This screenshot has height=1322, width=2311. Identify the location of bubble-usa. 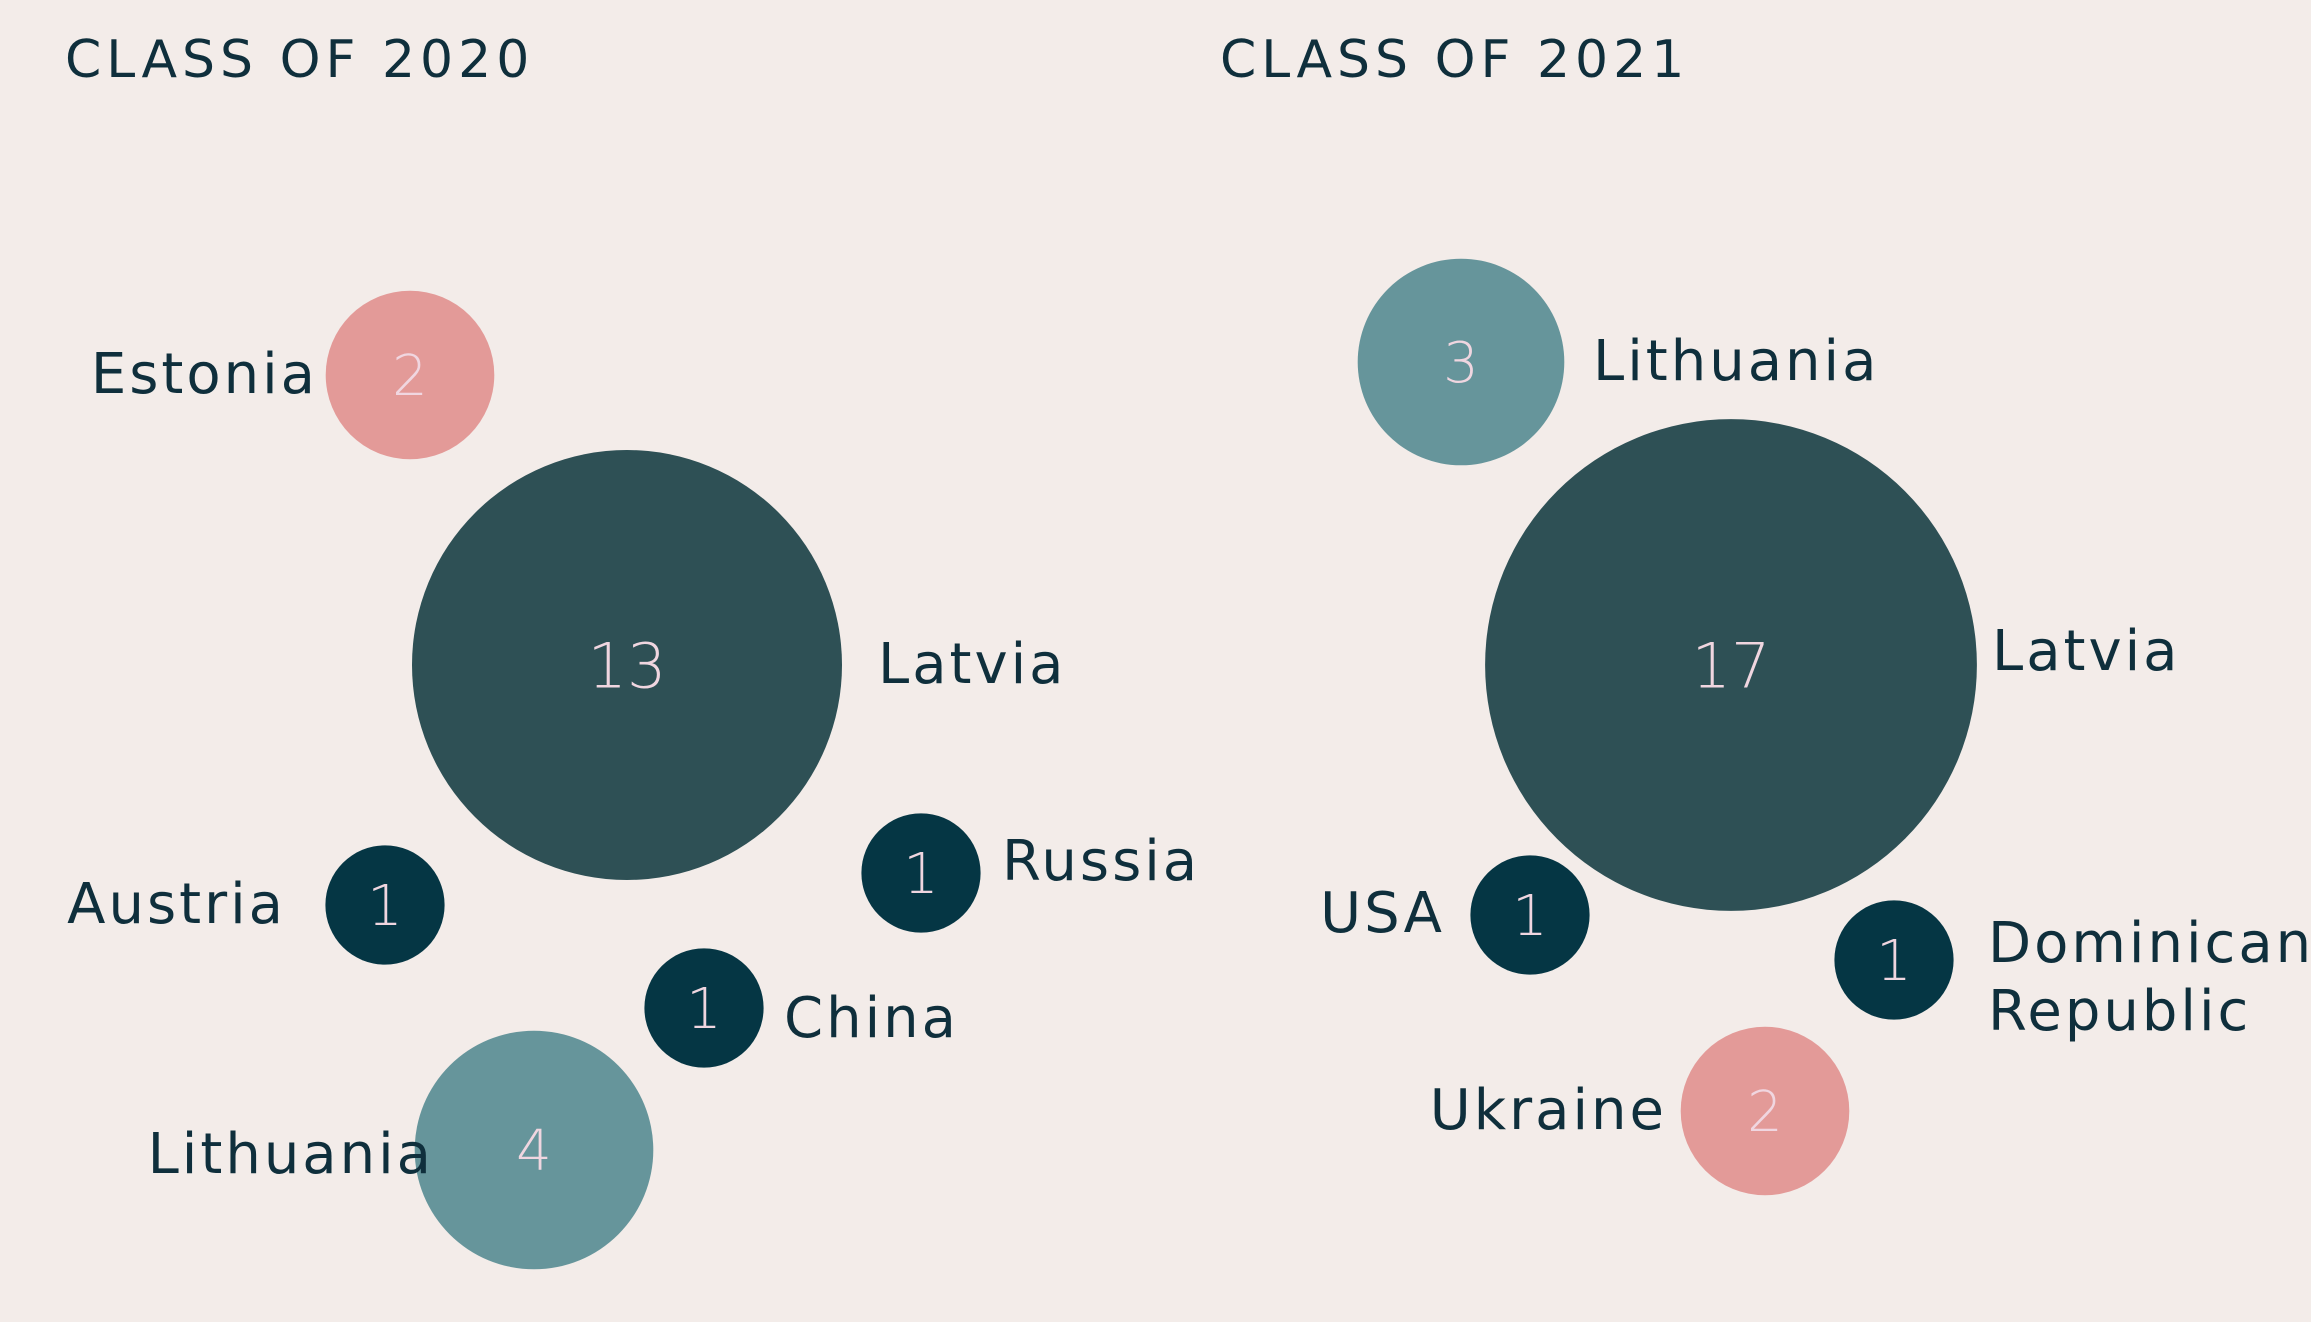
(1530, 915).